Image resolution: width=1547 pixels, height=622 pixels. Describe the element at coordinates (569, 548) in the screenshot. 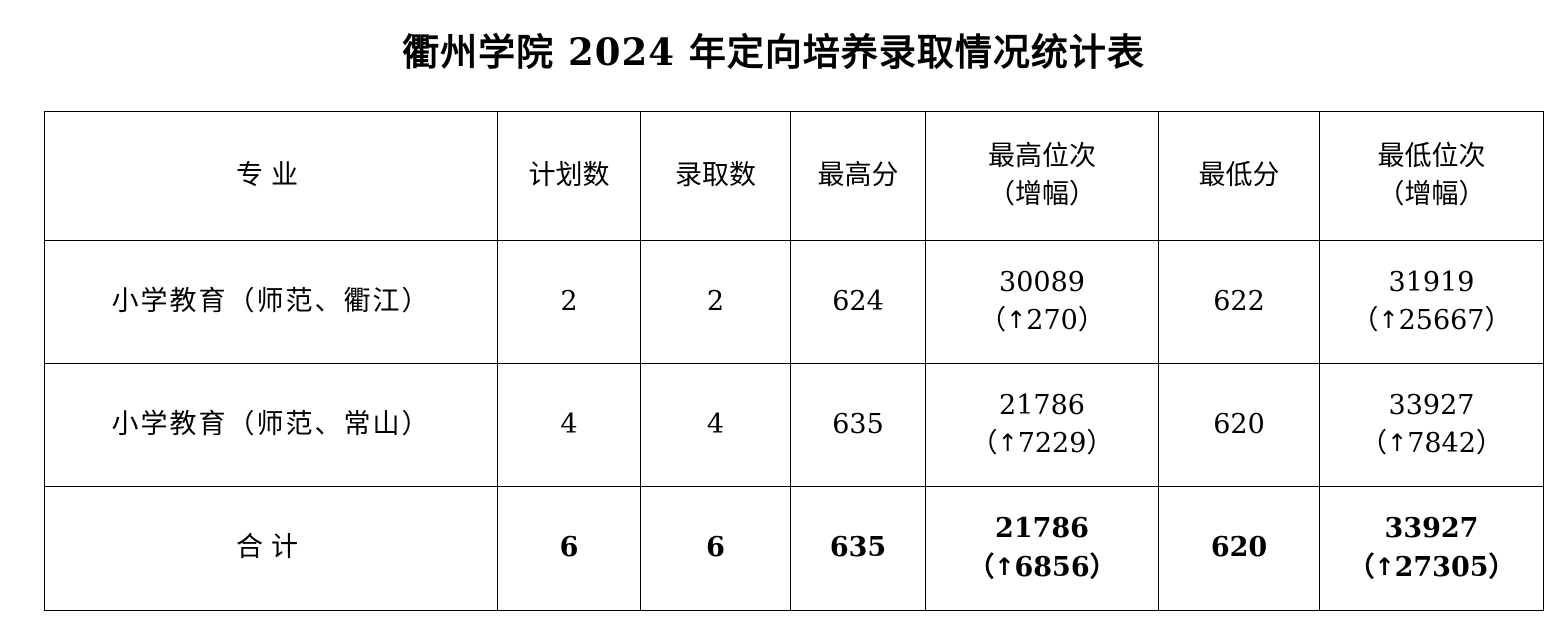

I see `cell-plan-count-total: 6` at that location.